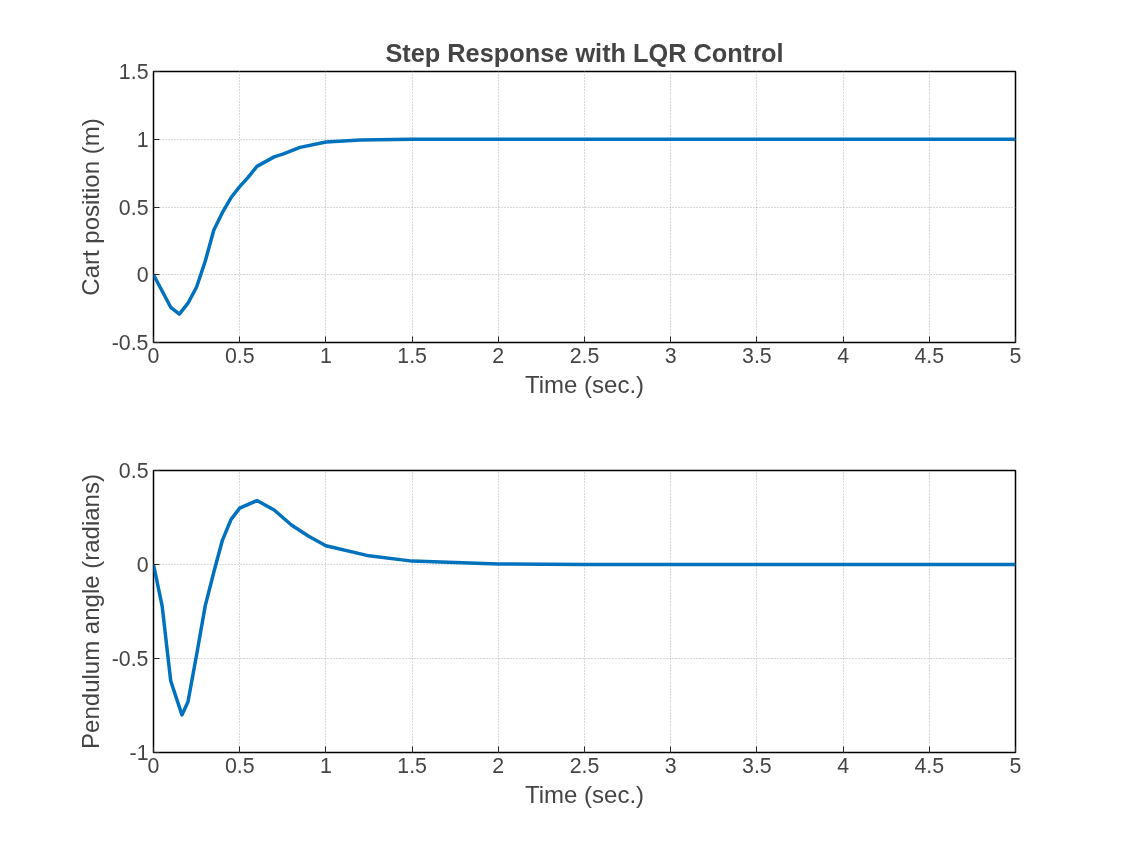  Describe the element at coordinates (133, 72) in the screenshot. I see `y-tick-label: 1.5` at that location.